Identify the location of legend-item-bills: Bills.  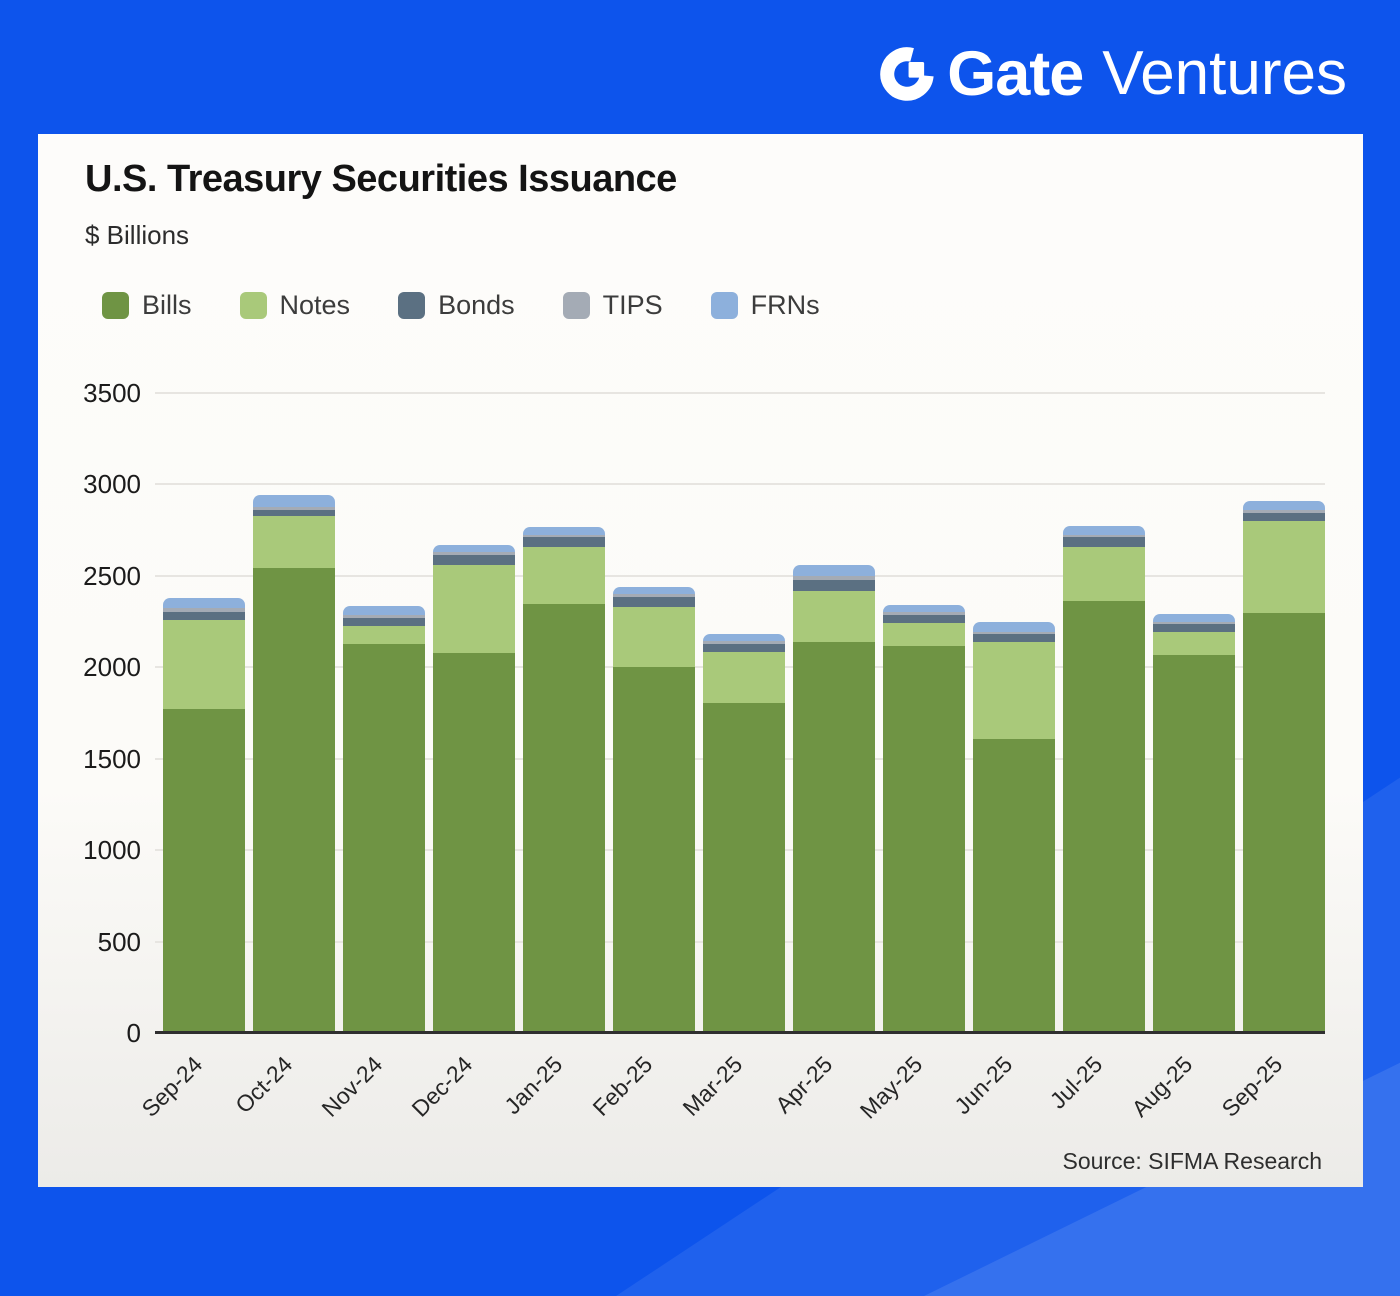
(147, 305).